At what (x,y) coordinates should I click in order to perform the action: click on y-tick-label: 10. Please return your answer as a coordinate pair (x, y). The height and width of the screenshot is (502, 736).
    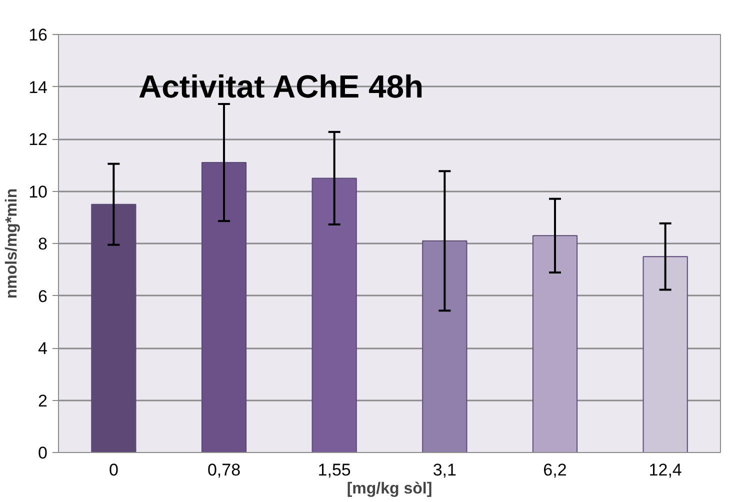
    Looking at the image, I should click on (38, 192).